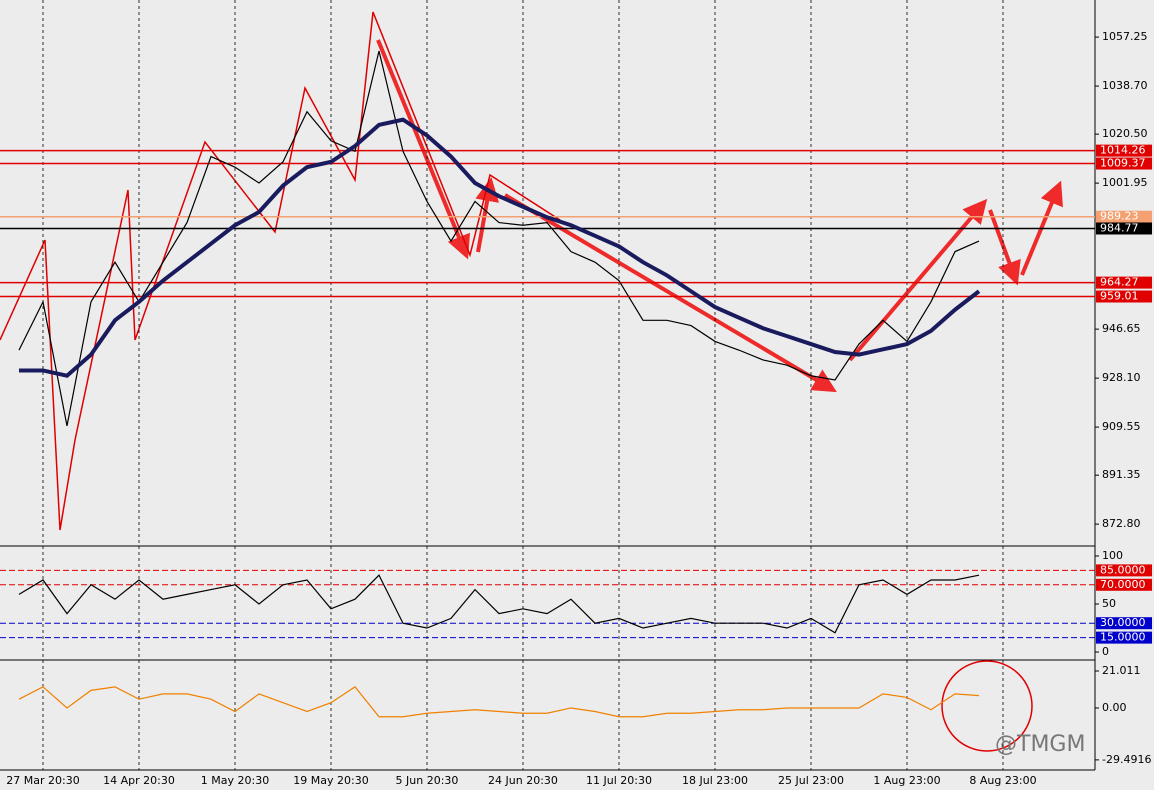 This screenshot has width=1154, height=790. Describe the element at coordinates (523, 780) in the screenshot. I see `x-tick-label: 24 Jun 20:30` at that location.